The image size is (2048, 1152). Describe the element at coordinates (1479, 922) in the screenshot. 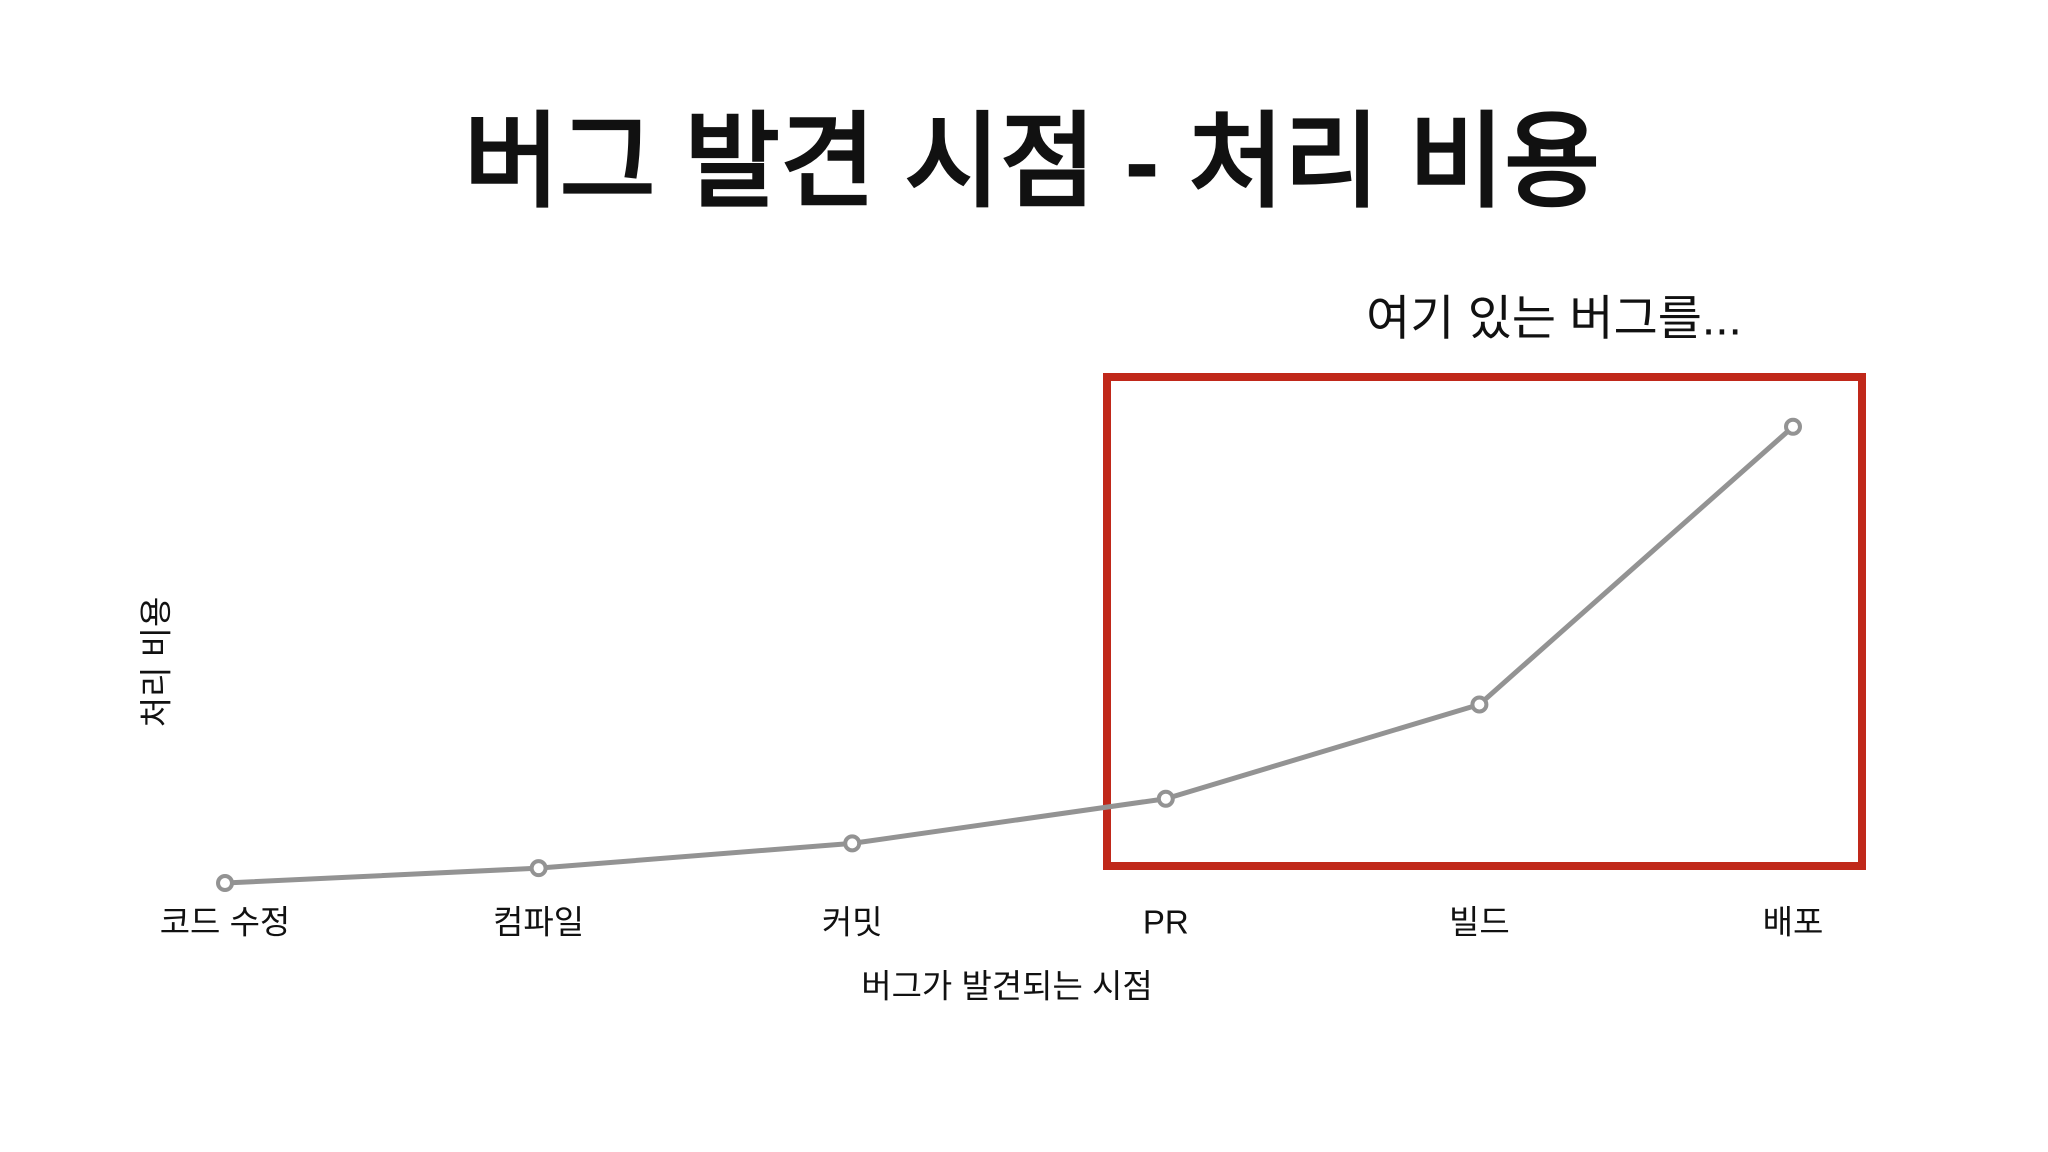

I see `x-tick-label: 빌드` at that location.